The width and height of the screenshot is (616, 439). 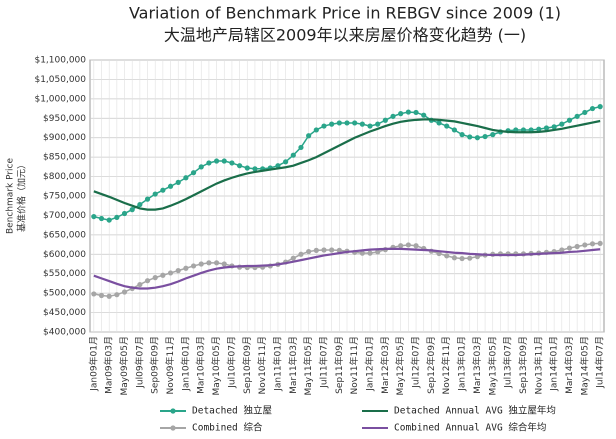 What do you see at coordinates (64, 138) in the screenshot?
I see `y-tick-label: $900,000` at bounding box center [64, 138].